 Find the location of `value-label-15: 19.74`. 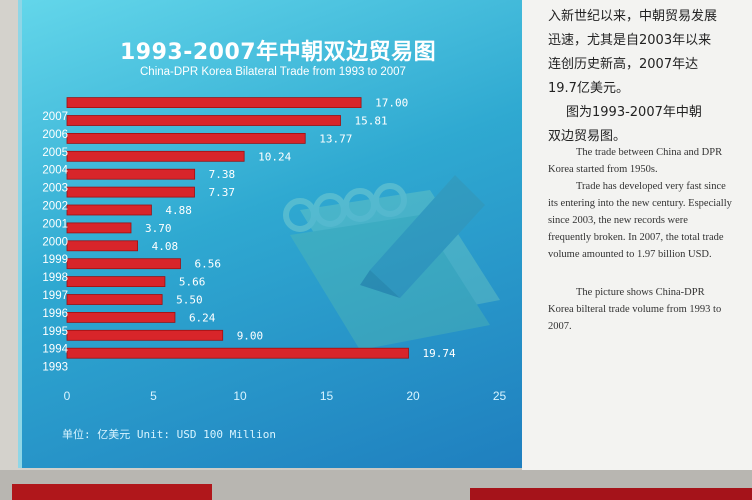

value-label-15: 19.74 is located at coordinates (439, 353).